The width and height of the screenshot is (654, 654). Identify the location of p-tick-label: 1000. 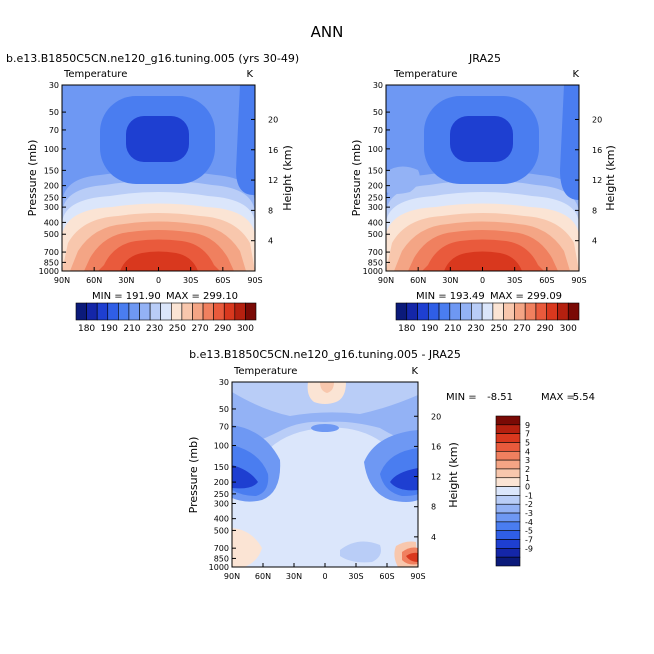
(49, 271).